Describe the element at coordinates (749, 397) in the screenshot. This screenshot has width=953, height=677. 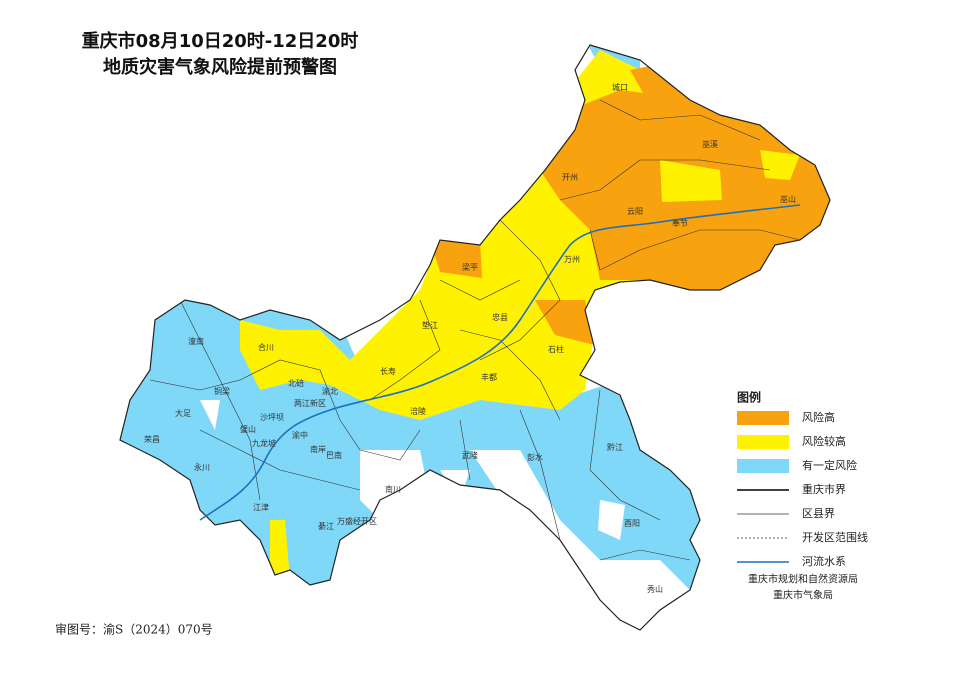
I see `legend-title: 图例` at that location.